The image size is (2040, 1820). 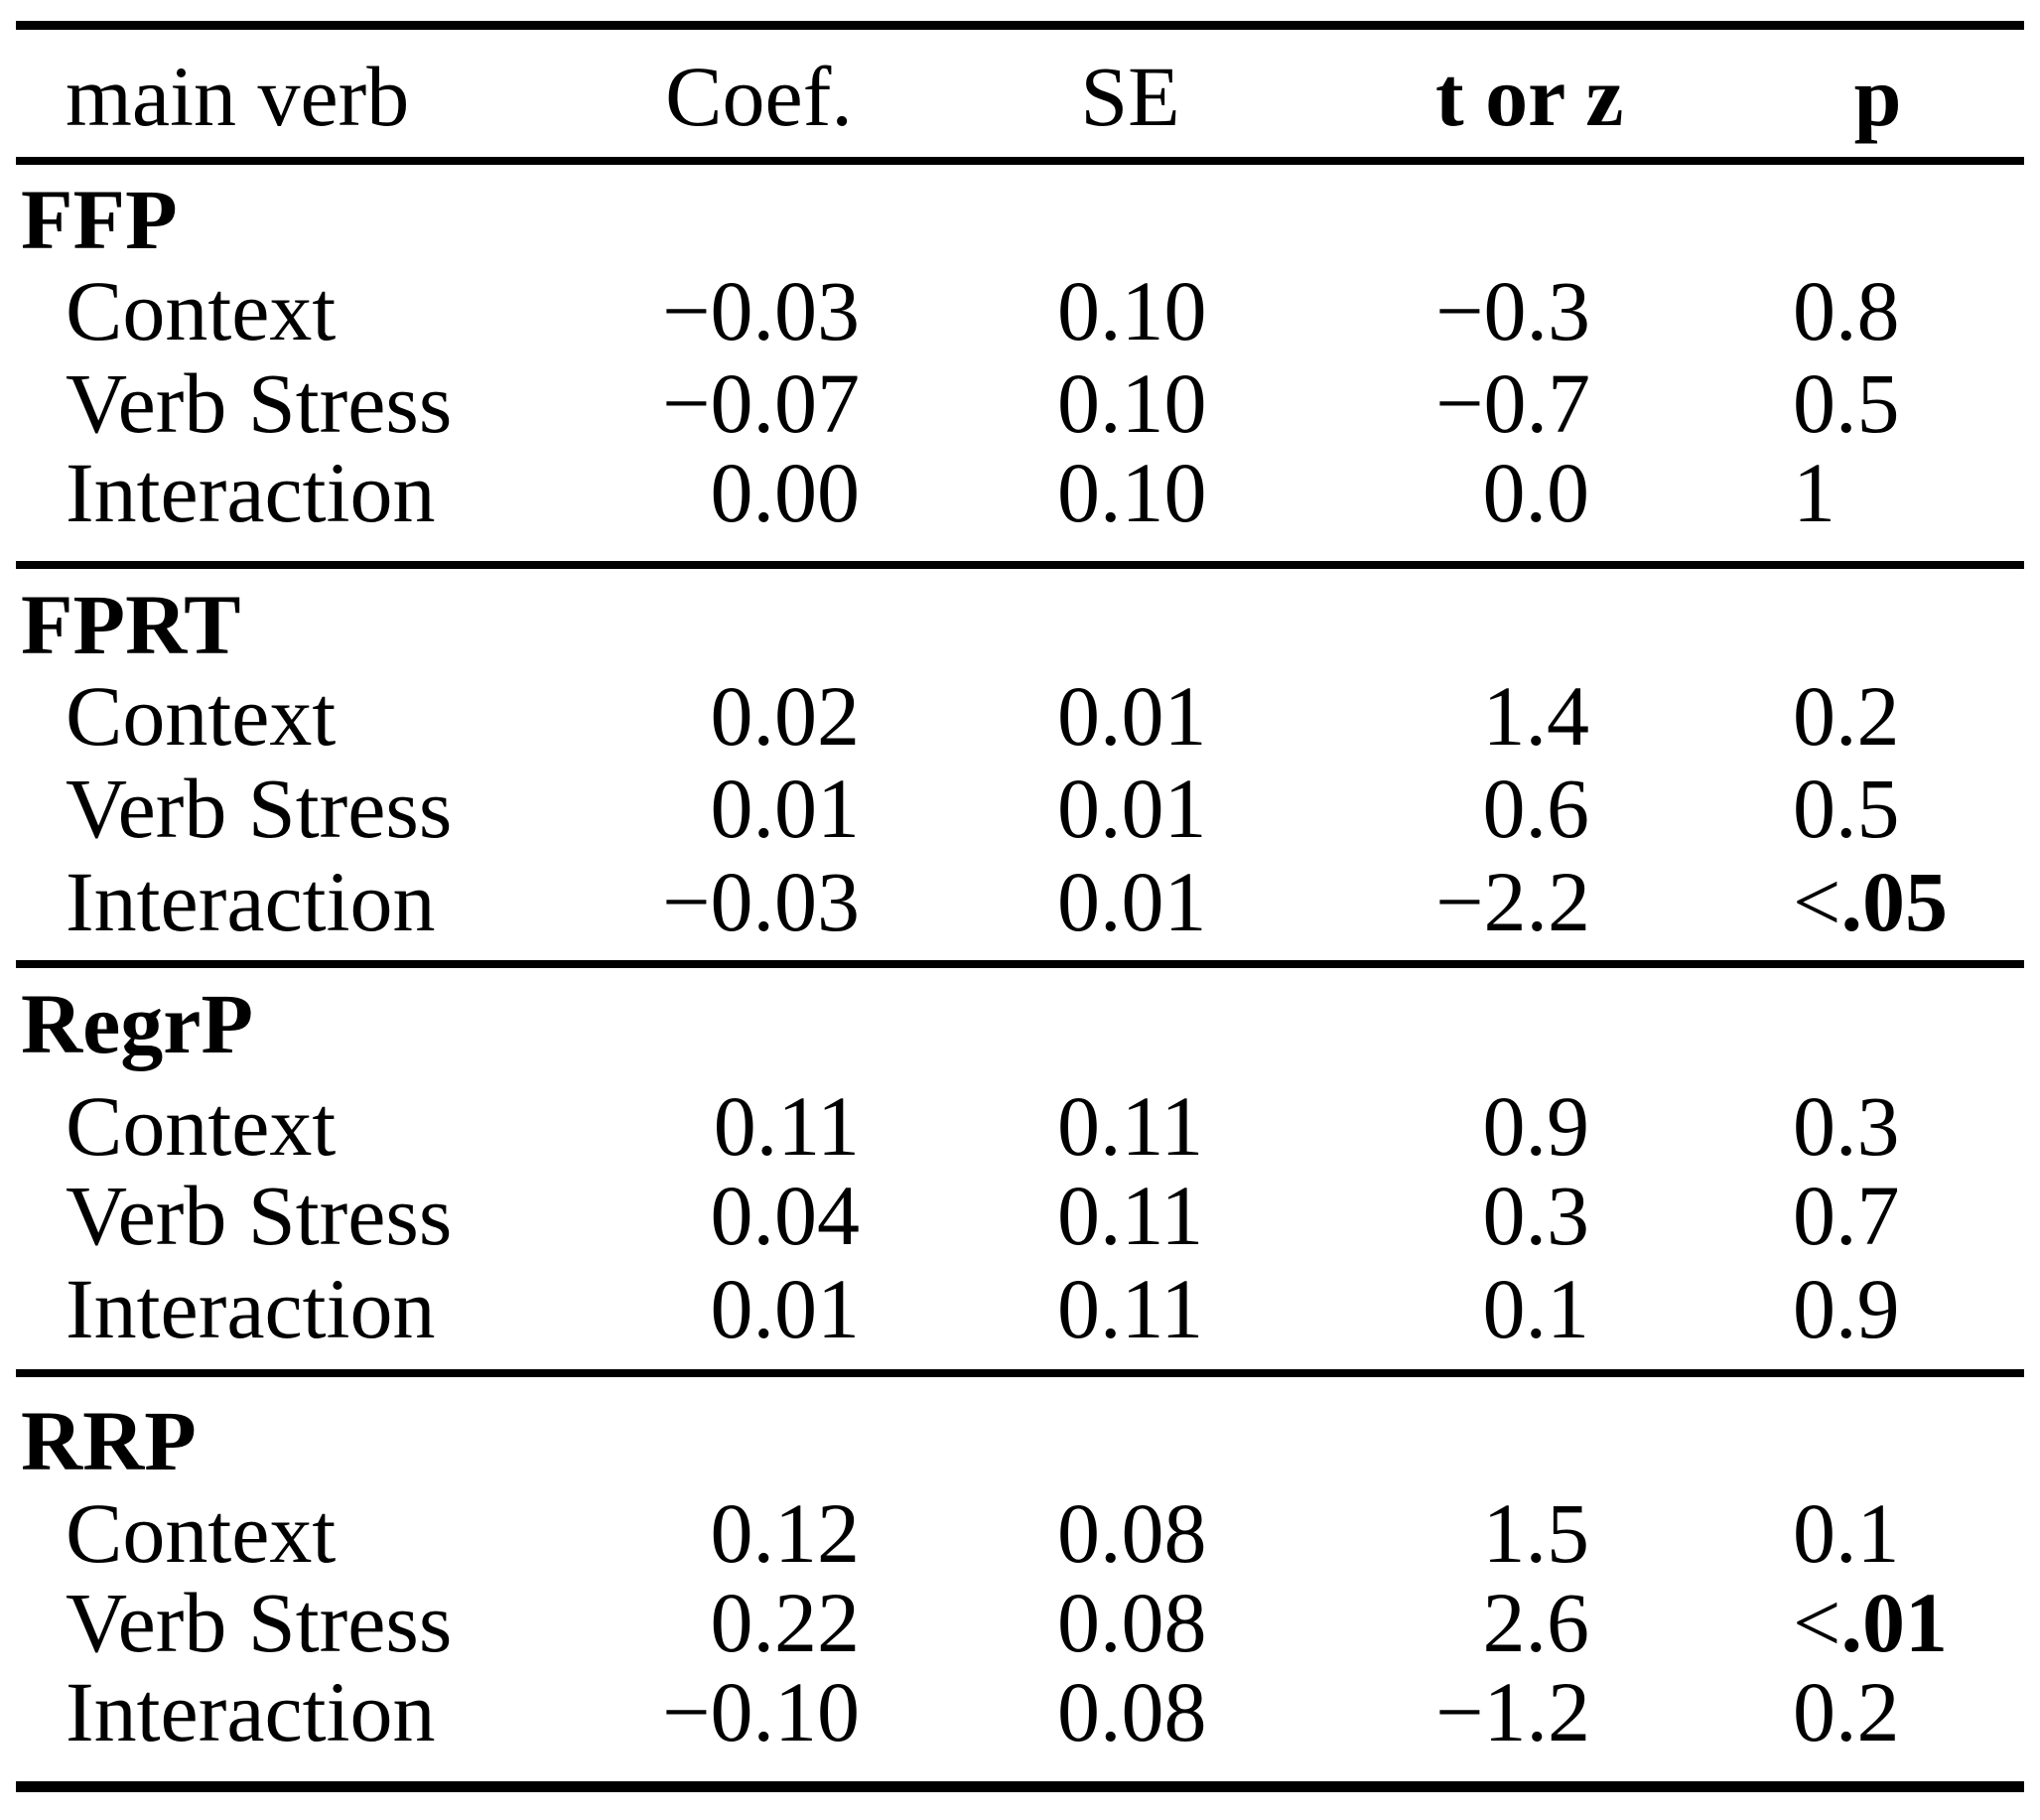 I want to click on cell-t-or-z: 0.3, so click(x=1536, y=1215).